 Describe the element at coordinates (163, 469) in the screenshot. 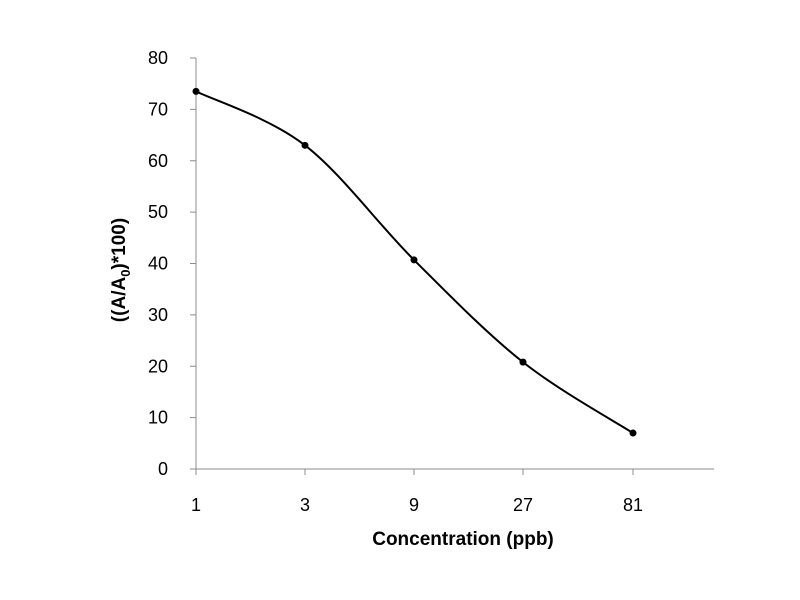

I see `y-tick-label: 0` at that location.